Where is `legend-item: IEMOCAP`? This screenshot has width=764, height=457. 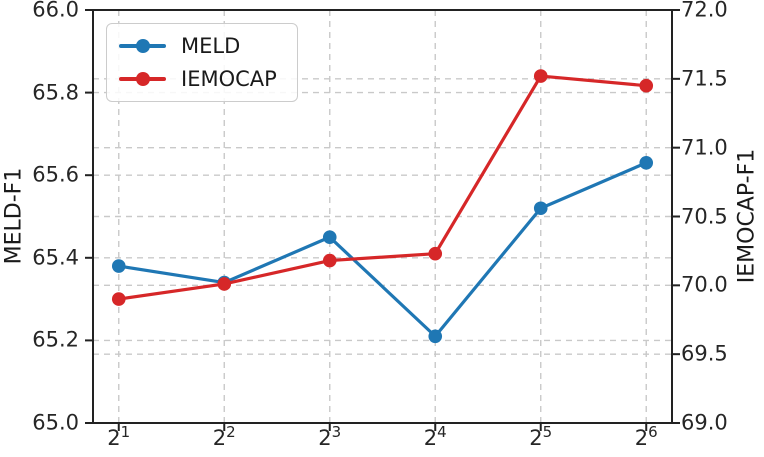
legend-item: IEMOCAP is located at coordinates (198, 79).